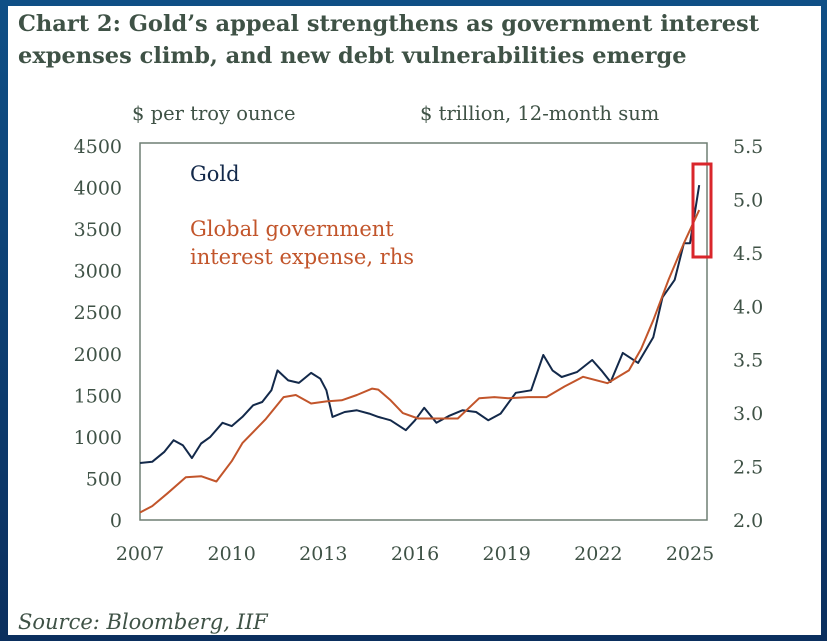 The image size is (827, 641). What do you see at coordinates (98, 272) in the screenshot?
I see `y-left-tick-label: 3000` at bounding box center [98, 272].